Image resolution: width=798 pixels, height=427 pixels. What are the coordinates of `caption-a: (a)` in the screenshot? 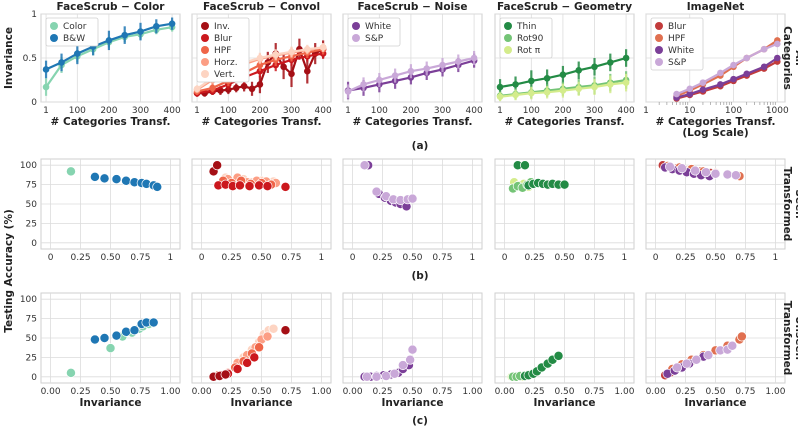 It's located at (420, 146).